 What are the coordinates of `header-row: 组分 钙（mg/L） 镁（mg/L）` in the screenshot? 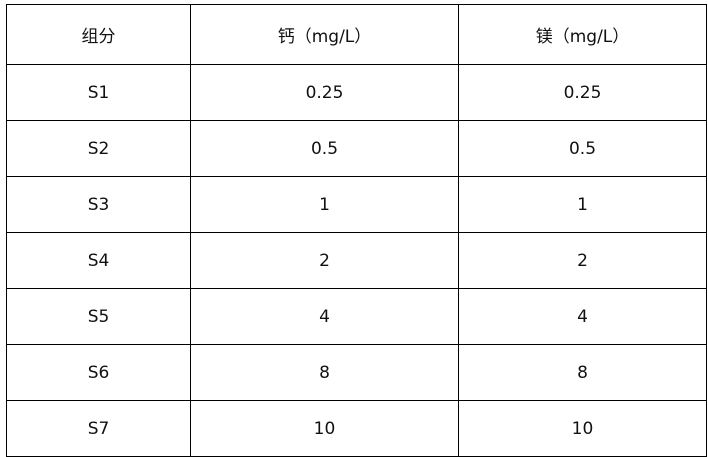 It's located at (356, 34).